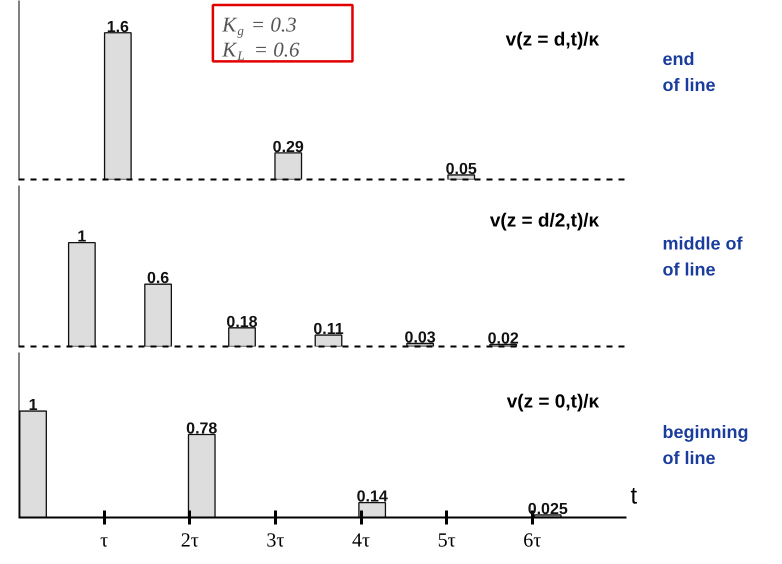 This screenshot has height=564, width=782. What do you see at coordinates (328, 329) in the screenshot?
I see `data-label: 0.11` at bounding box center [328, 329].